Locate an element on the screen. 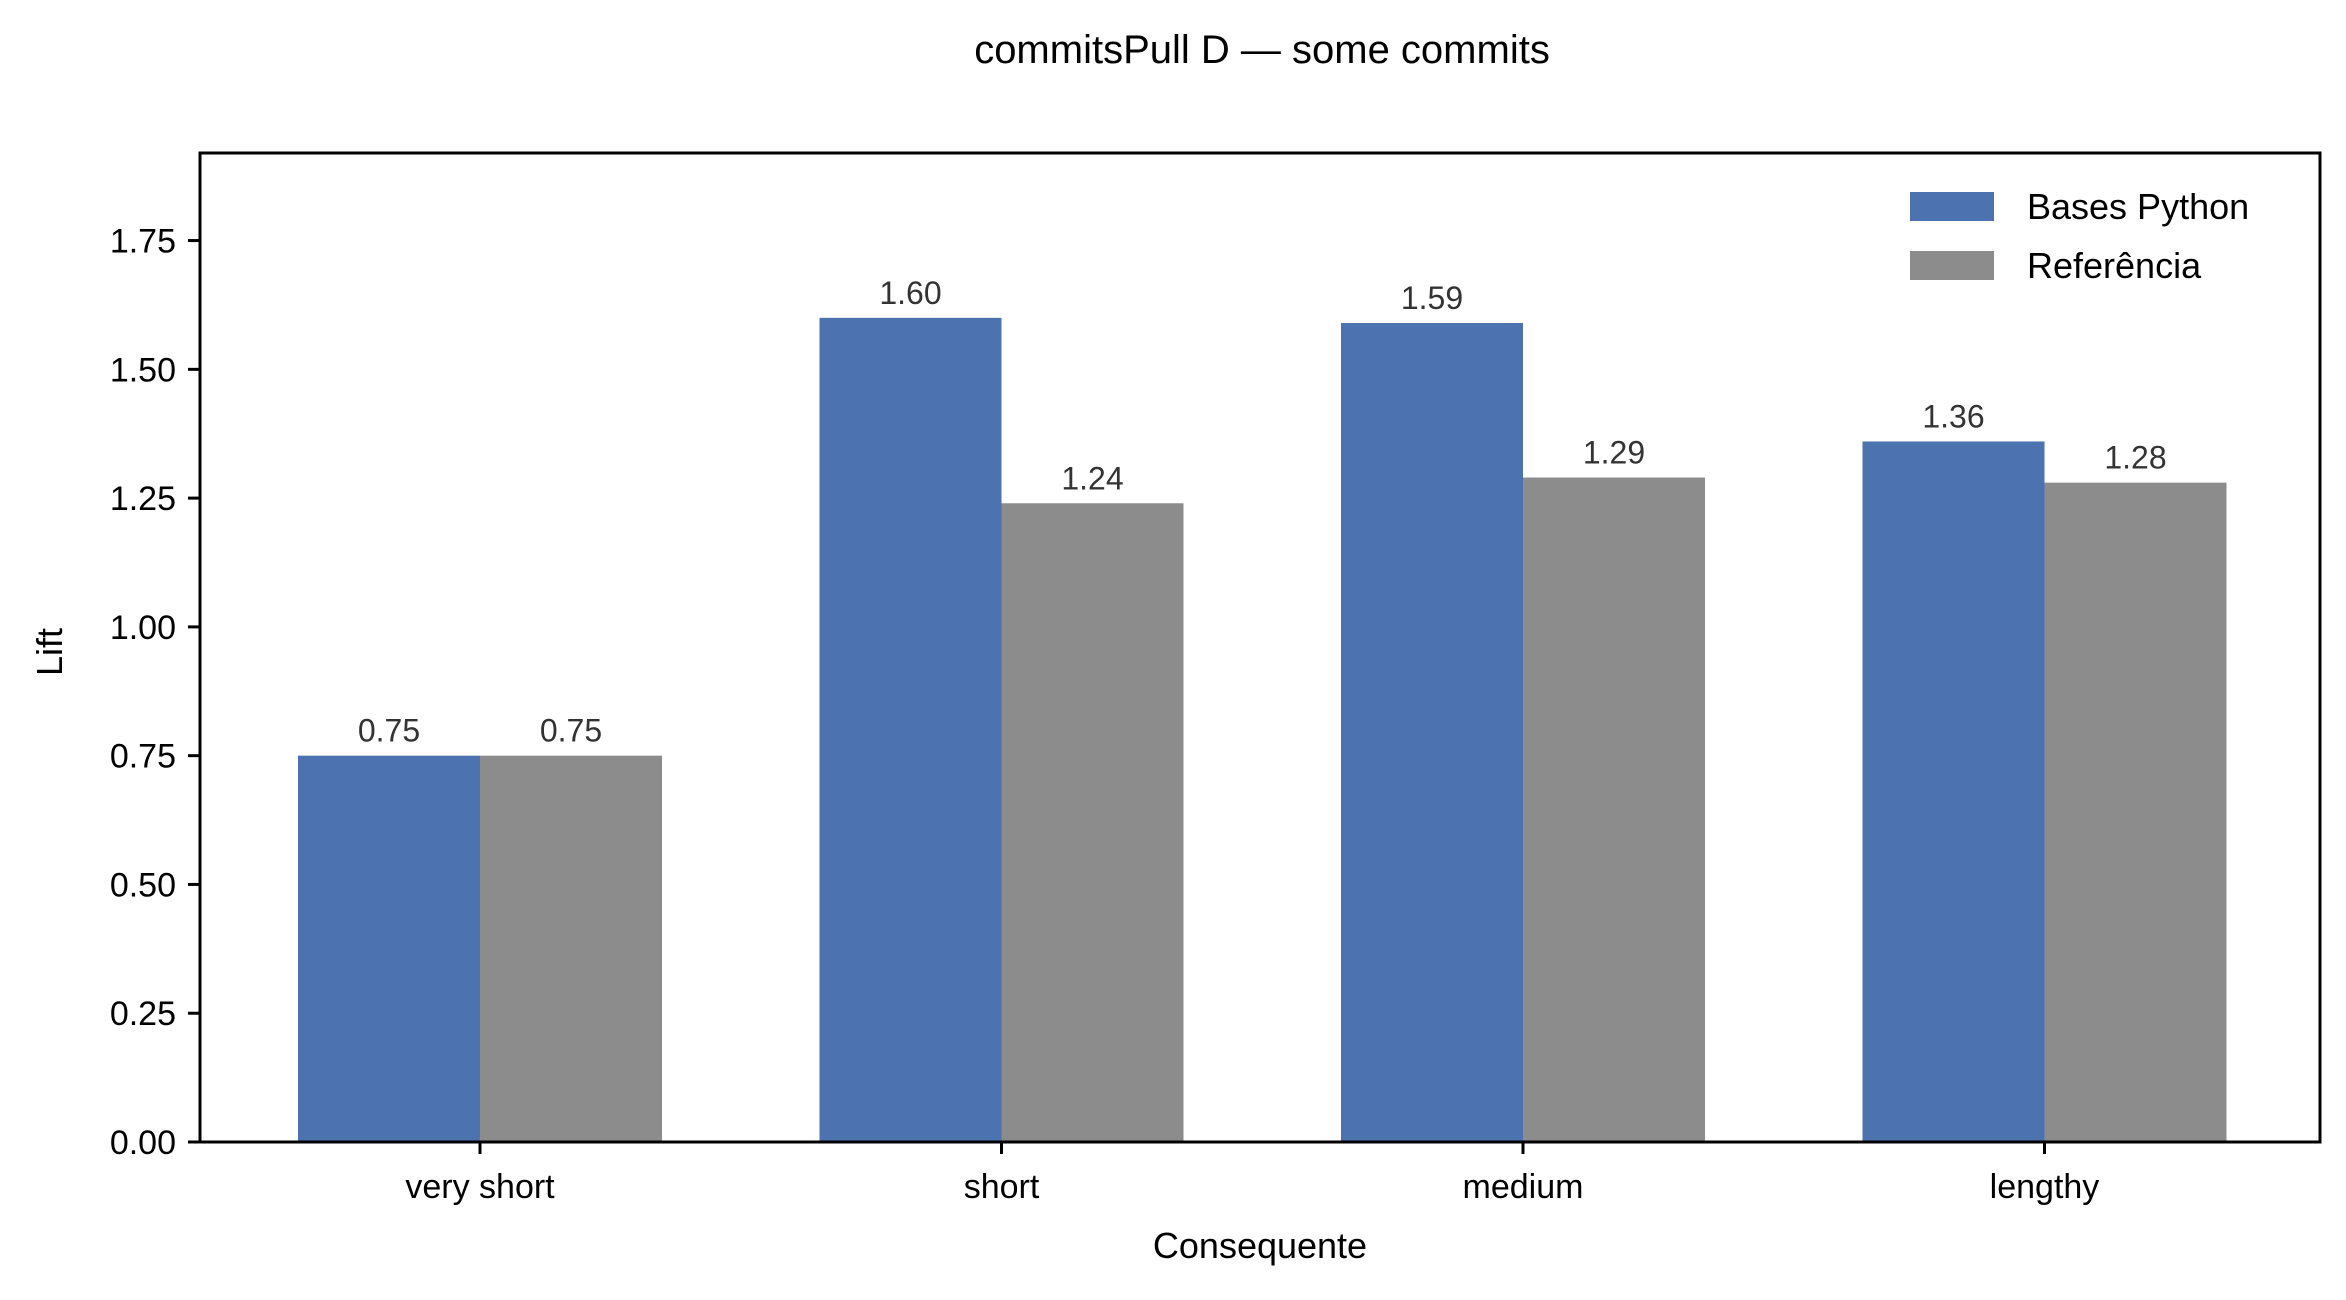 This screenshot has width=2346, height=1300. y-tick-label: 1.75 is located at coordinates (143, 242).